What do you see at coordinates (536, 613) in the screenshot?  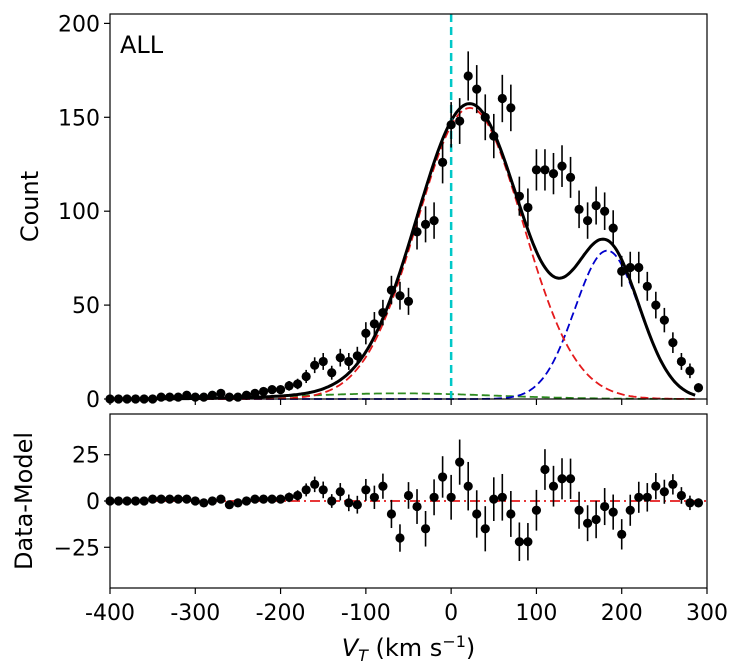 I see `x-tick-label: 100` at bounding box center [536, 613].